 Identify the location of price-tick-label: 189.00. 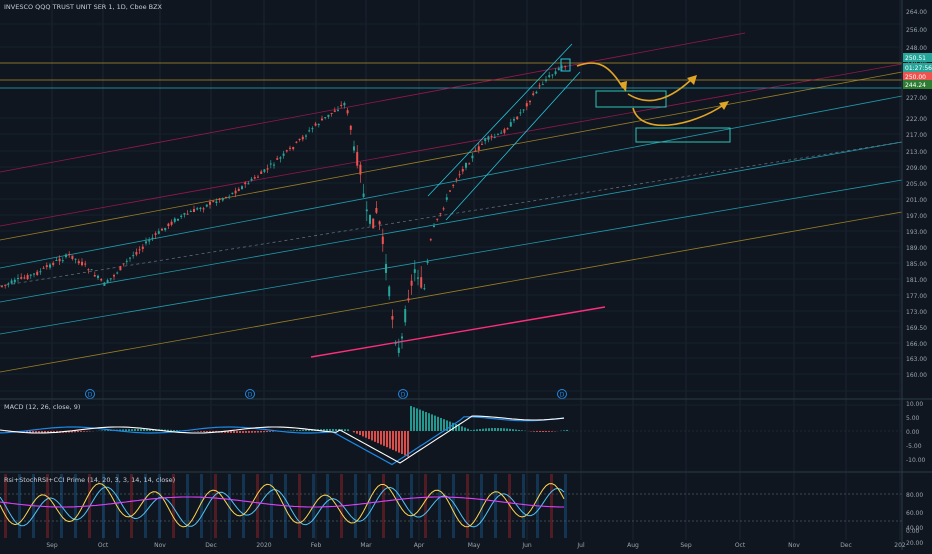
(916, 248).